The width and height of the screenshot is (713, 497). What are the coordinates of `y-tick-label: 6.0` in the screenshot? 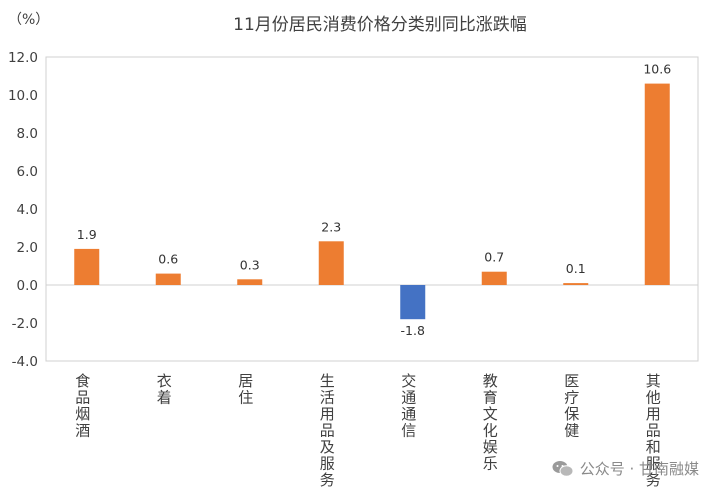 It's located at (27, 172).